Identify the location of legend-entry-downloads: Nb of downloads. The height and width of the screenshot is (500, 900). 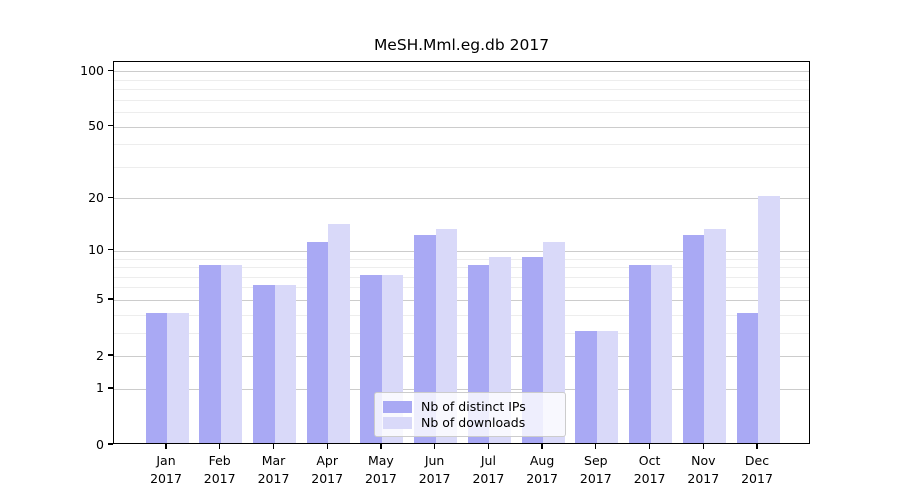
(469, 422).